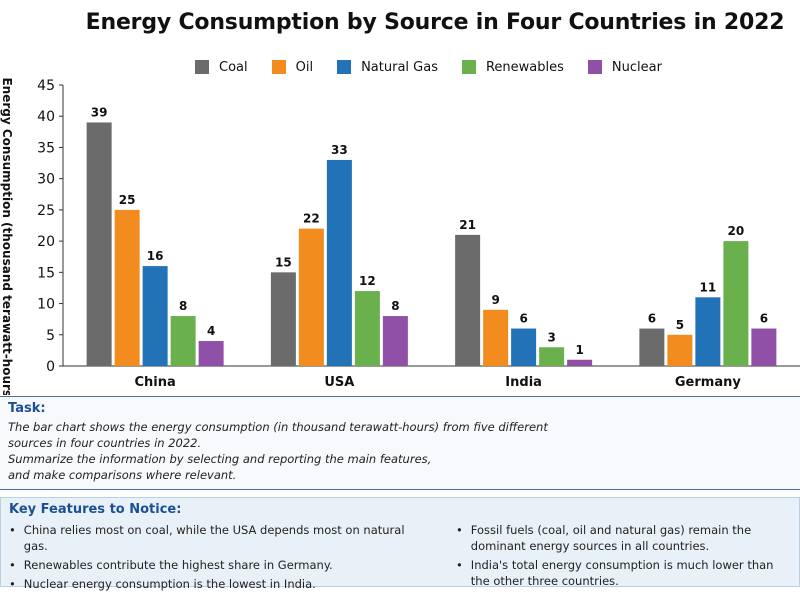 The height and width of the screenshot is (600, 800). Describe the element at coordinates (46, 211) in the screenshot. I see `y-tick-label: 25` at that location.